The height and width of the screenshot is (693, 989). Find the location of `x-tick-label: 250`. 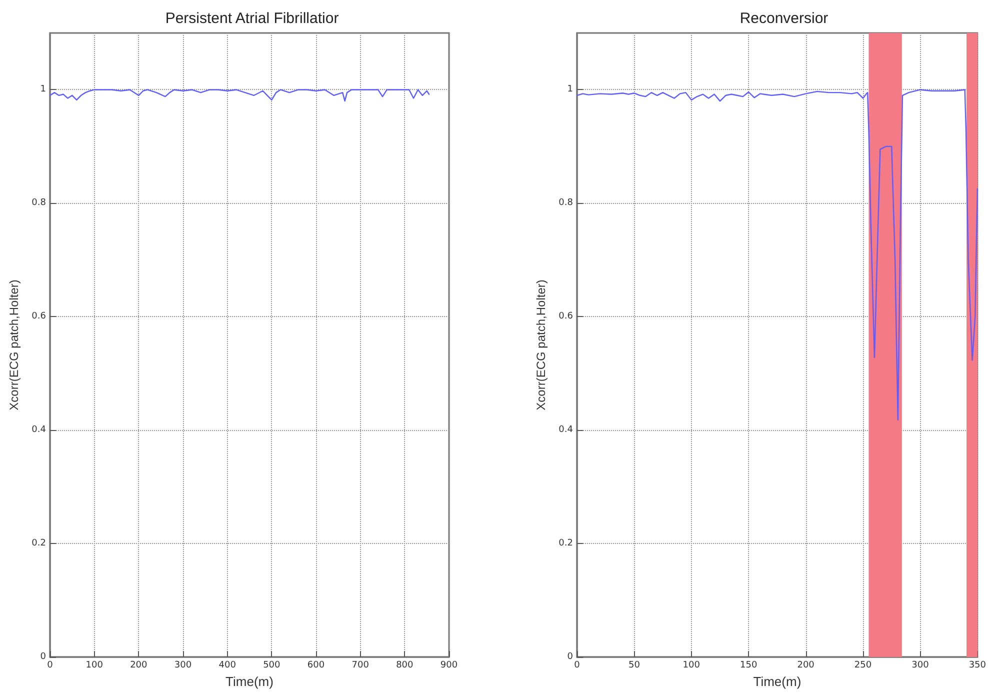

x-tick-label: 250 is located at coordinates (863, 665).